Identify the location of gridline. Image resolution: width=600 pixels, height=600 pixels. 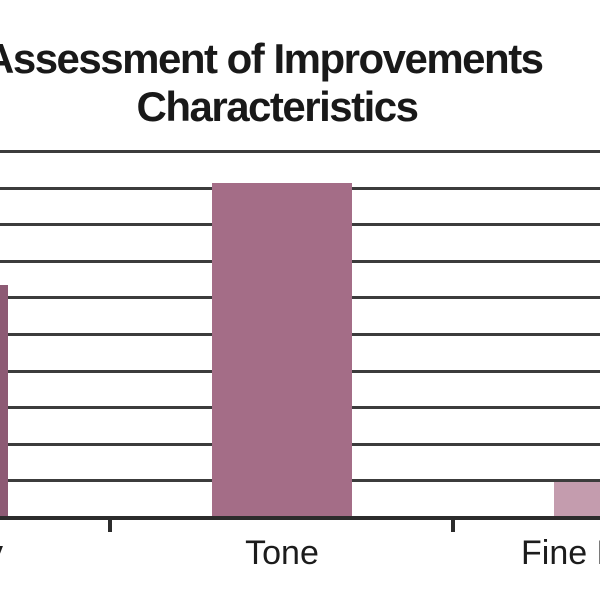
(300, 151).